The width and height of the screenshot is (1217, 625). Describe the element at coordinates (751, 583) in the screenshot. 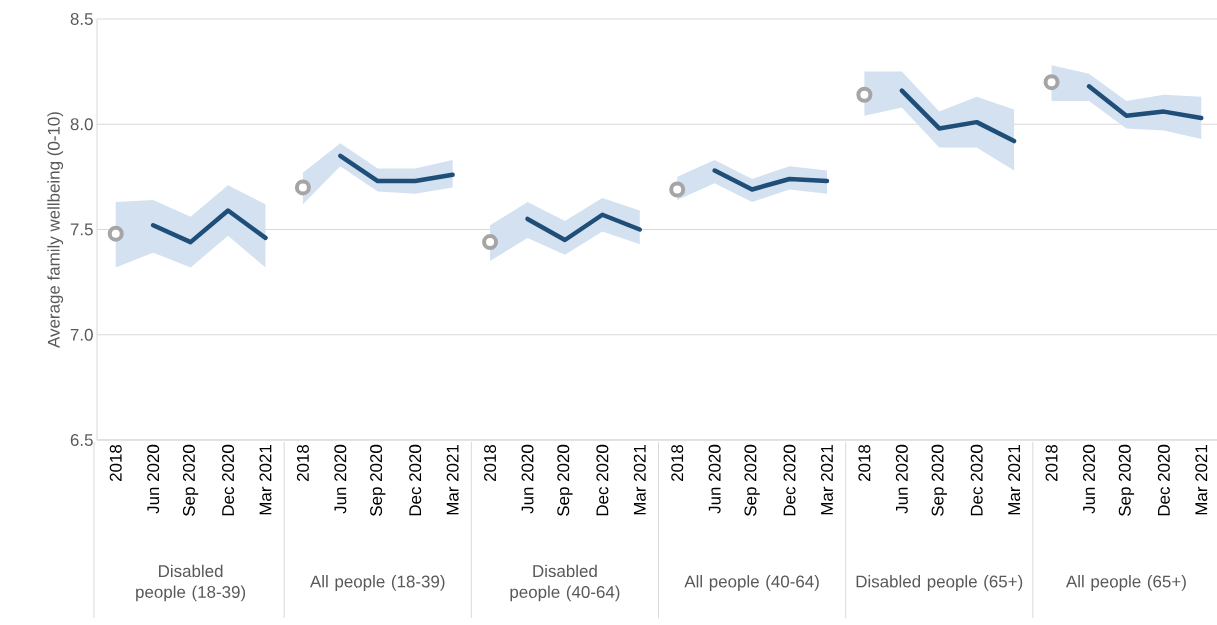

I see `text: All people (40-64)` at that location.